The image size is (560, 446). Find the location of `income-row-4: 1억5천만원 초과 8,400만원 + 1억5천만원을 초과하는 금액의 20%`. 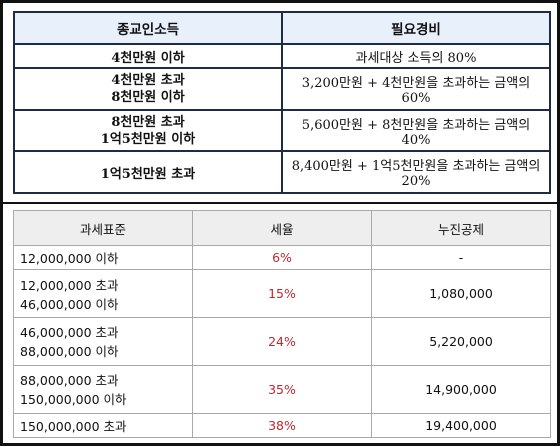

income-row-4: 1억5천만원 초과 8,400만원 + 1억5천만원을 초과하는 금액의 20% is located at coordinates (282, 172).